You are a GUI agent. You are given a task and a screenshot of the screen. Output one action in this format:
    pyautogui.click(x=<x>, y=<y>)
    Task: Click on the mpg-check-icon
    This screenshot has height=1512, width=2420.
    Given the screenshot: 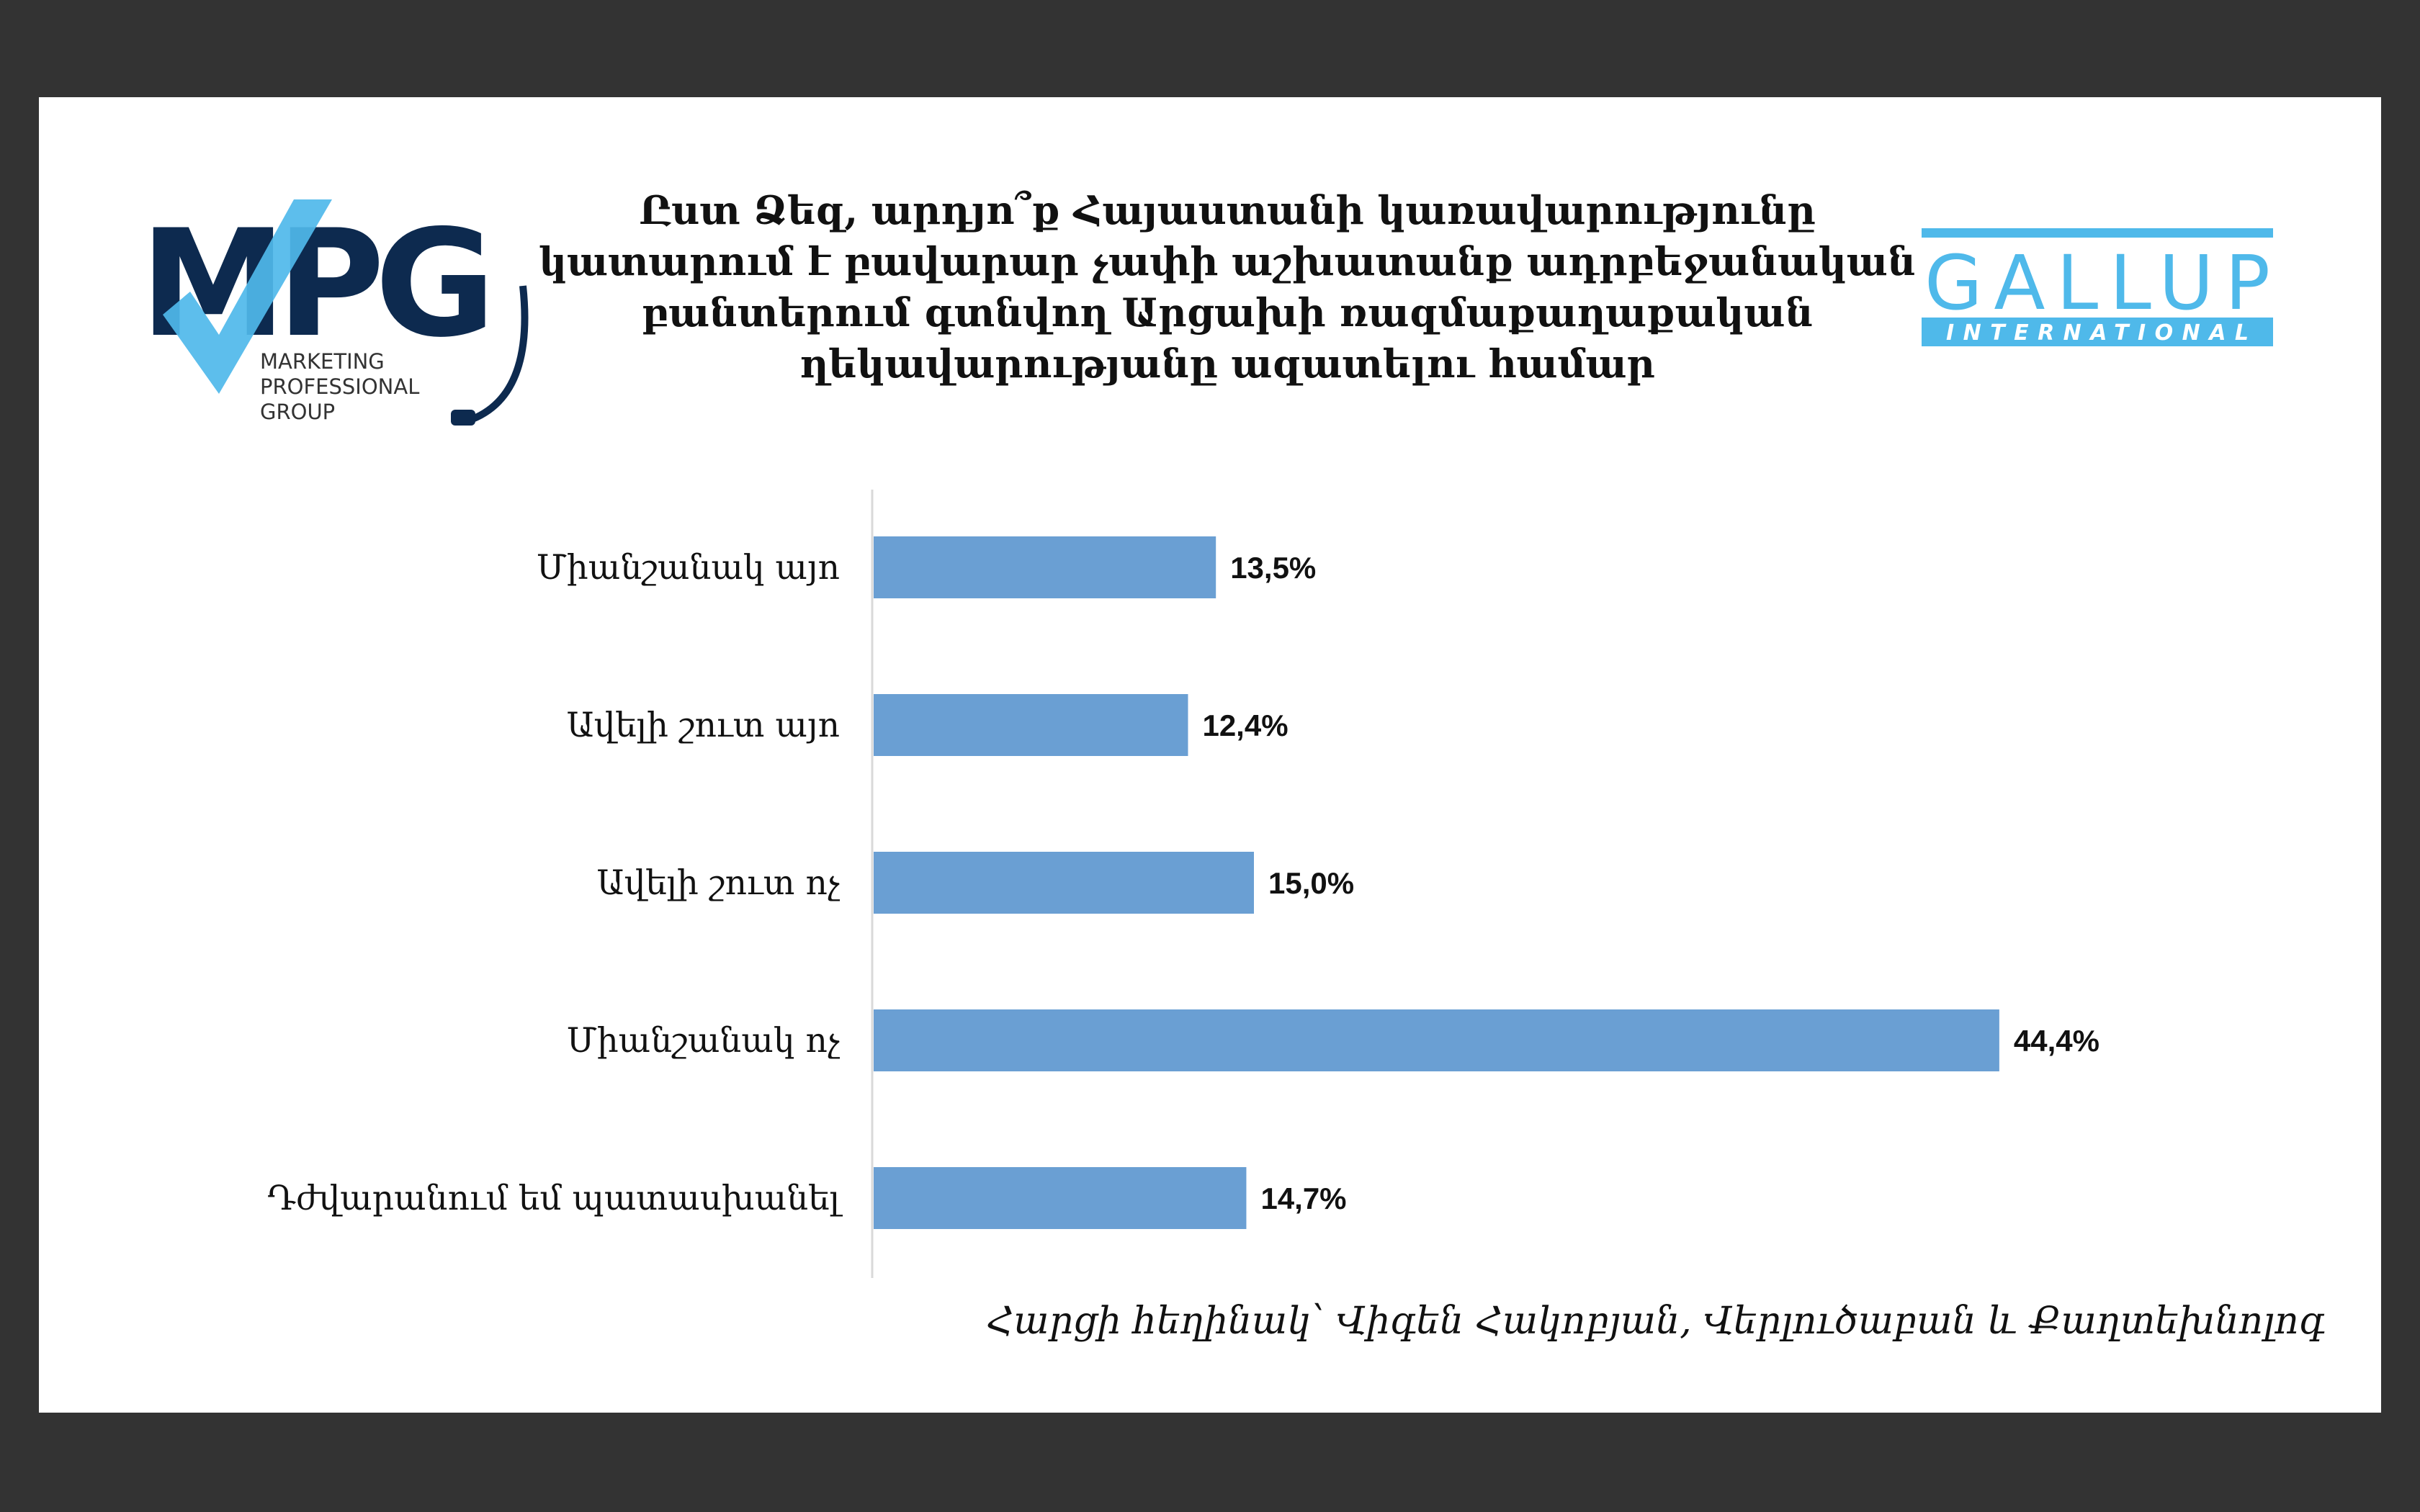 What is the action you would take?
    pyautogui.click(x=247, y=296)
    